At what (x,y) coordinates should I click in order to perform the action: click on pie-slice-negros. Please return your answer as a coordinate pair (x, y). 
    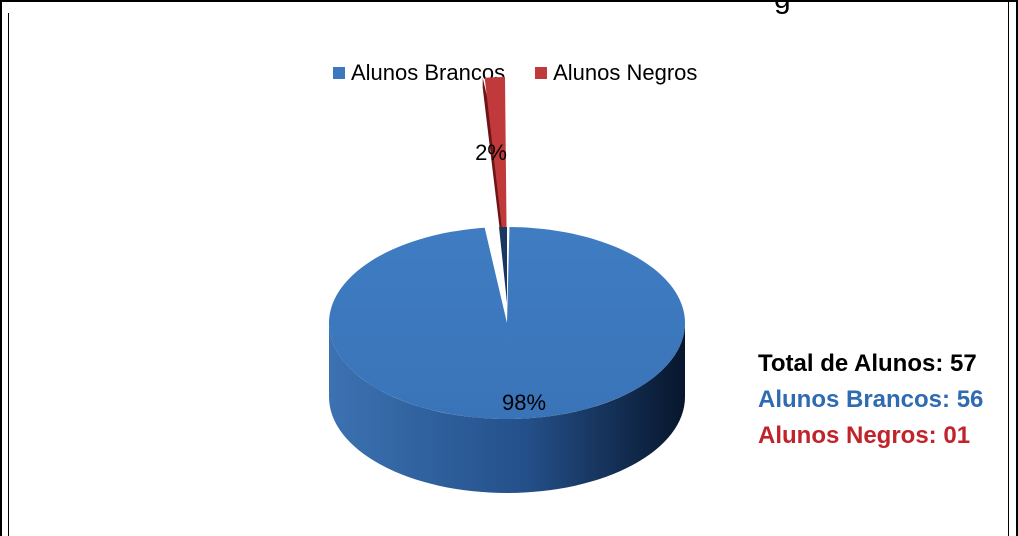
    Looking at the image, I should click on (495, 175).